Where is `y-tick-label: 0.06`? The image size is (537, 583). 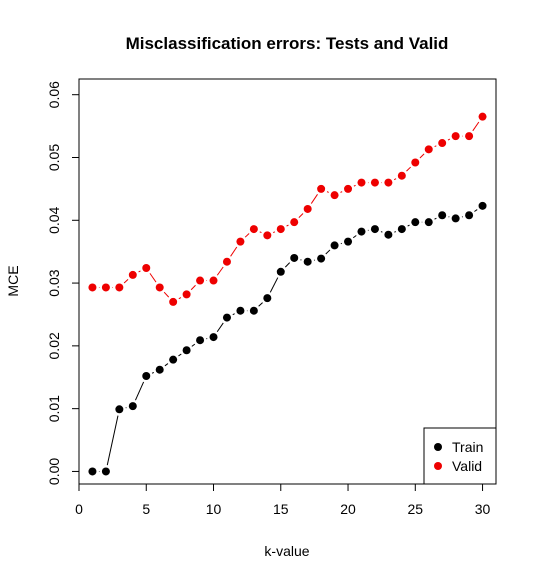 y-tick-label: 0.06 is located at coordinates (54, 94).